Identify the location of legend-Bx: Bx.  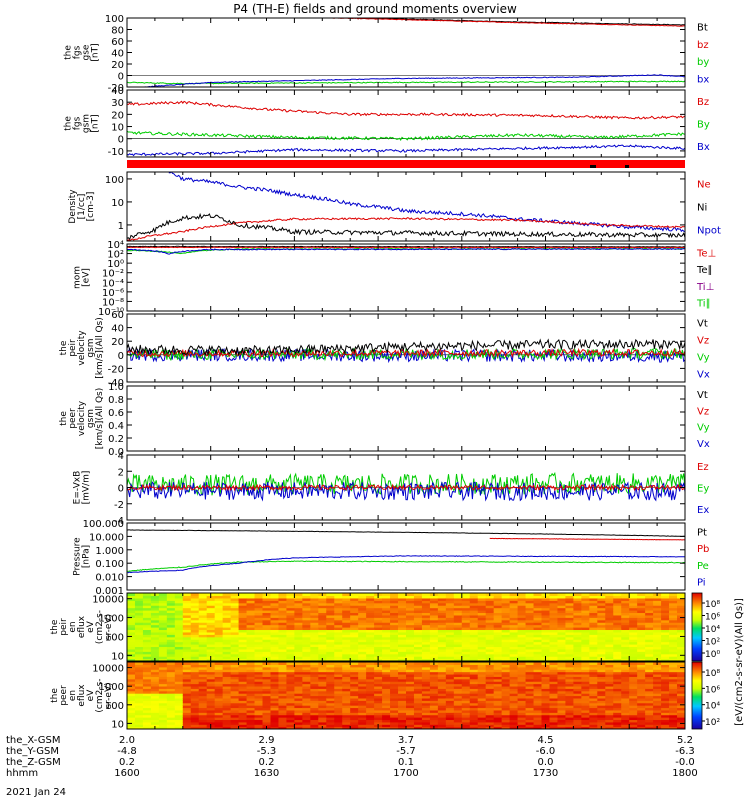
(703, 147).